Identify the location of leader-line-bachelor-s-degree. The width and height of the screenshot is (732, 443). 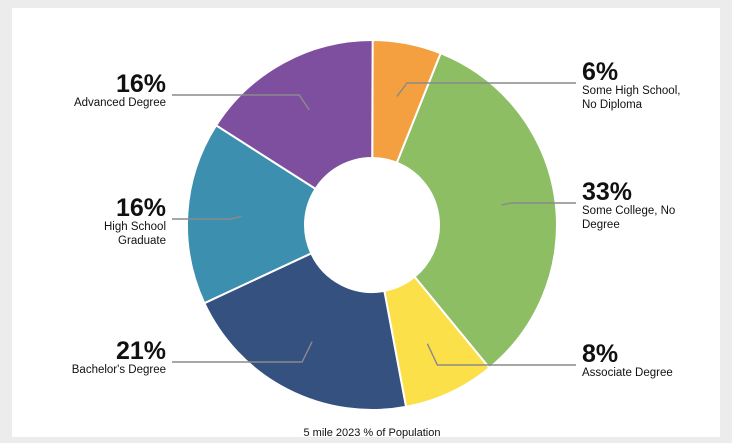
(242, 352).